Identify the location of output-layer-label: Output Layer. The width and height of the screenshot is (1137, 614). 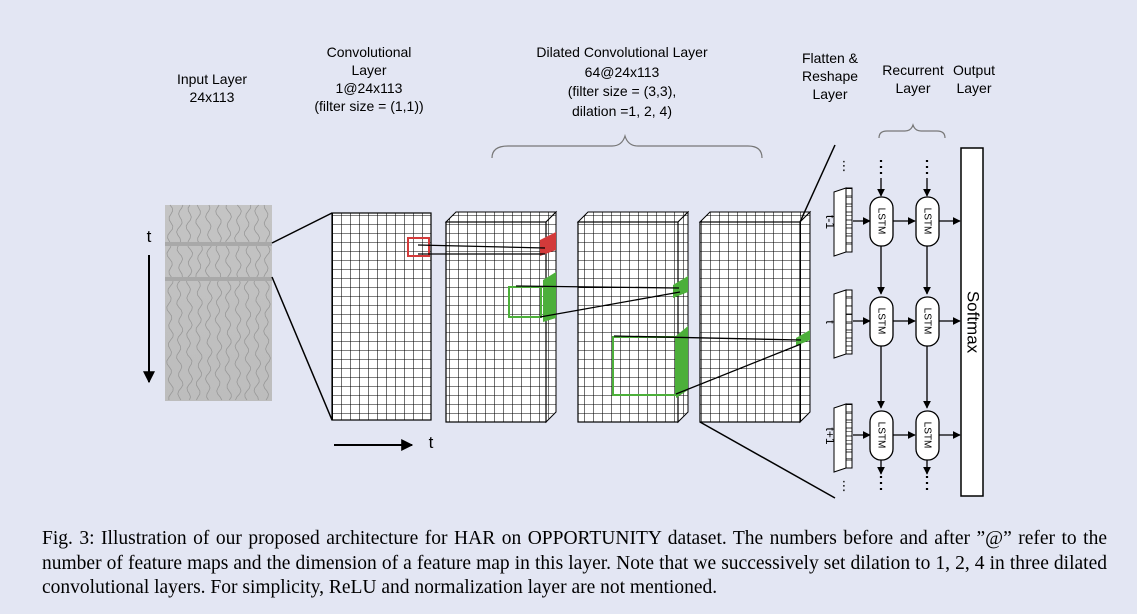
(974, 79).